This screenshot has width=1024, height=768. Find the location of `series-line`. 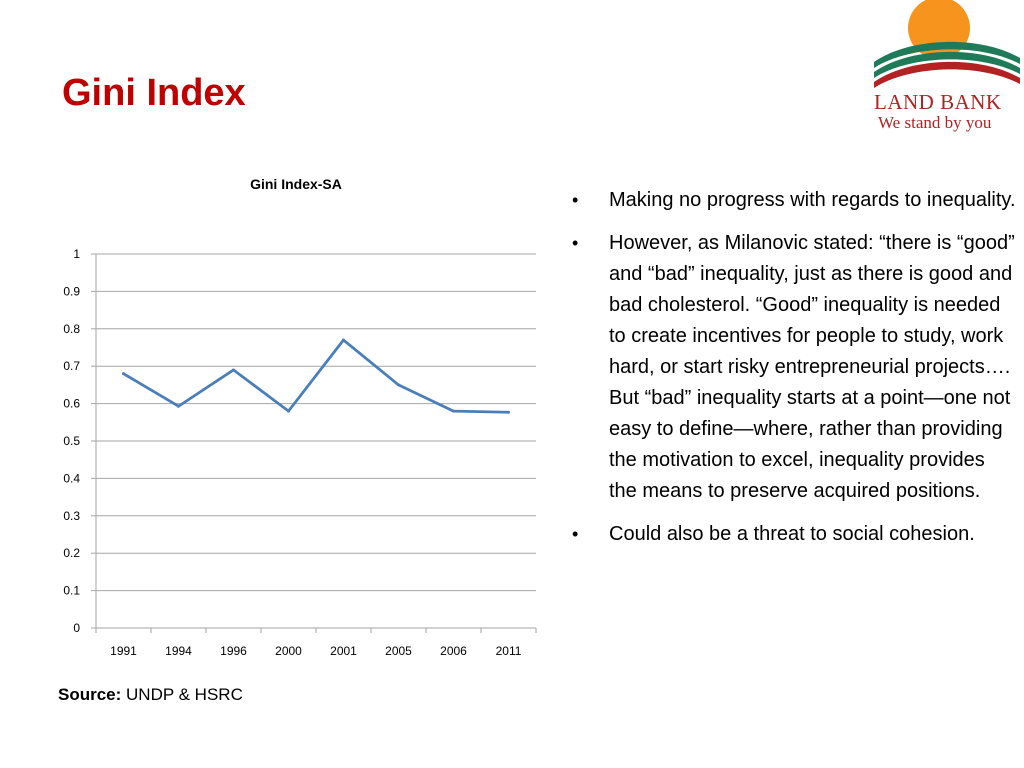

series-line is located at coordinates (315, 376).